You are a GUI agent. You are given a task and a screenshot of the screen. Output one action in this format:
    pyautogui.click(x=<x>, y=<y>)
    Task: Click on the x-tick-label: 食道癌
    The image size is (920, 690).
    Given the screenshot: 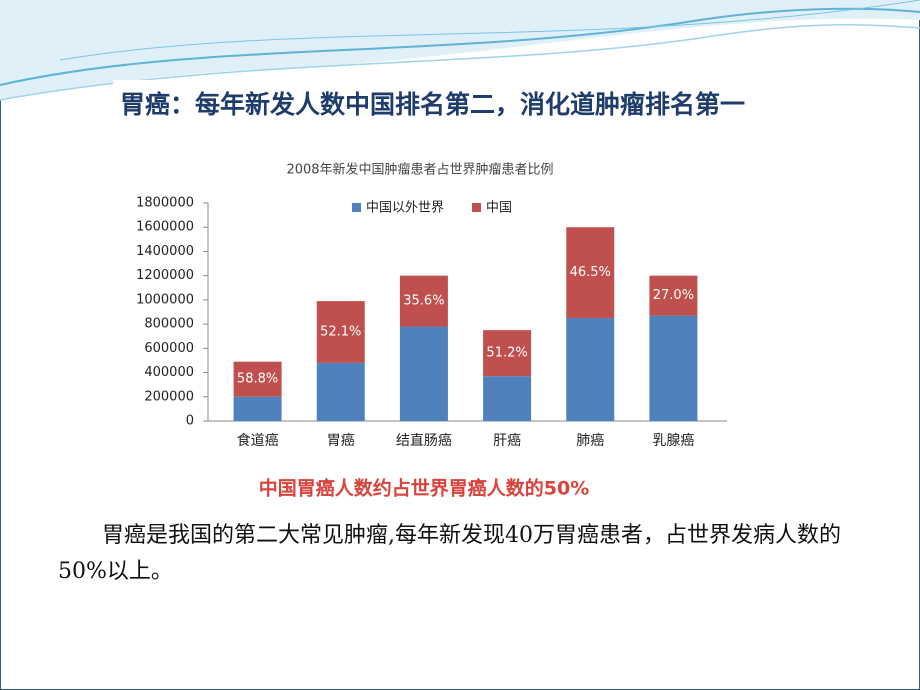 What is the action you would take?
    pyautogui.click(x=258, y=440)
    